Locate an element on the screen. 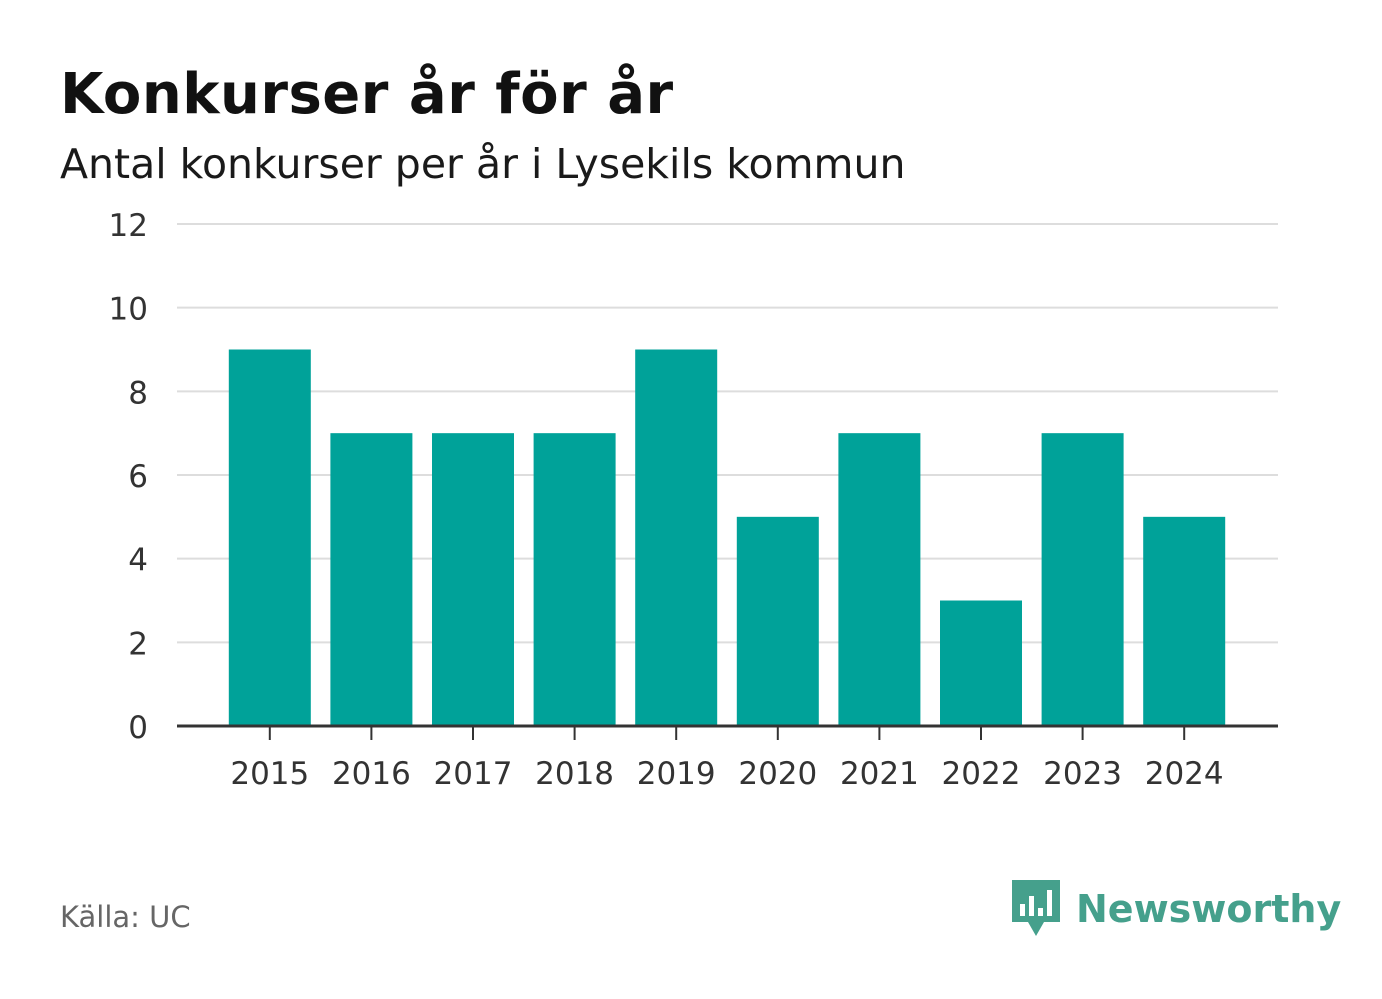 The image size is (1382, 999). x-tick-label: 2022 is located at coordinates (981, 774).